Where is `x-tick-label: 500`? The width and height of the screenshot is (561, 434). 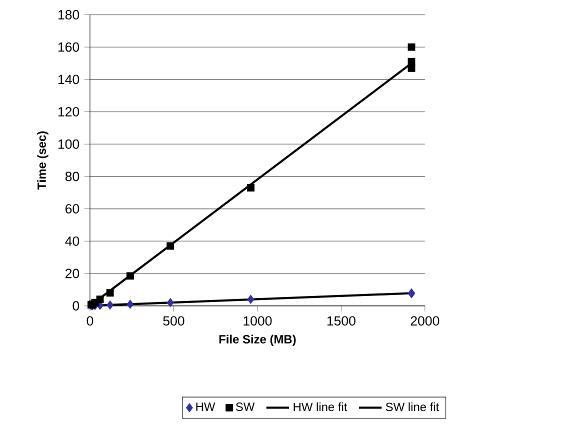 x-tick-label: 500 is located at coordinates (173, 321).